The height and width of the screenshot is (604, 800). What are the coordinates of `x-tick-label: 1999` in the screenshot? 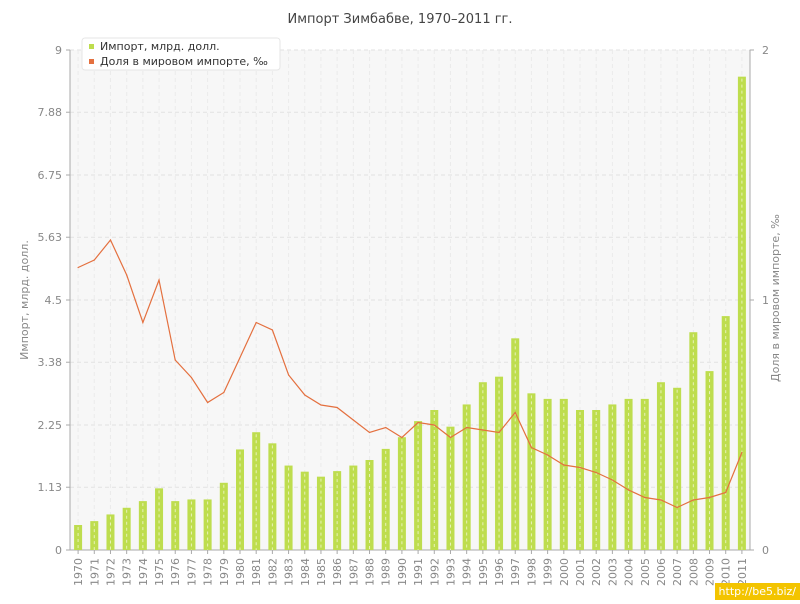 It's located at (548, 572).